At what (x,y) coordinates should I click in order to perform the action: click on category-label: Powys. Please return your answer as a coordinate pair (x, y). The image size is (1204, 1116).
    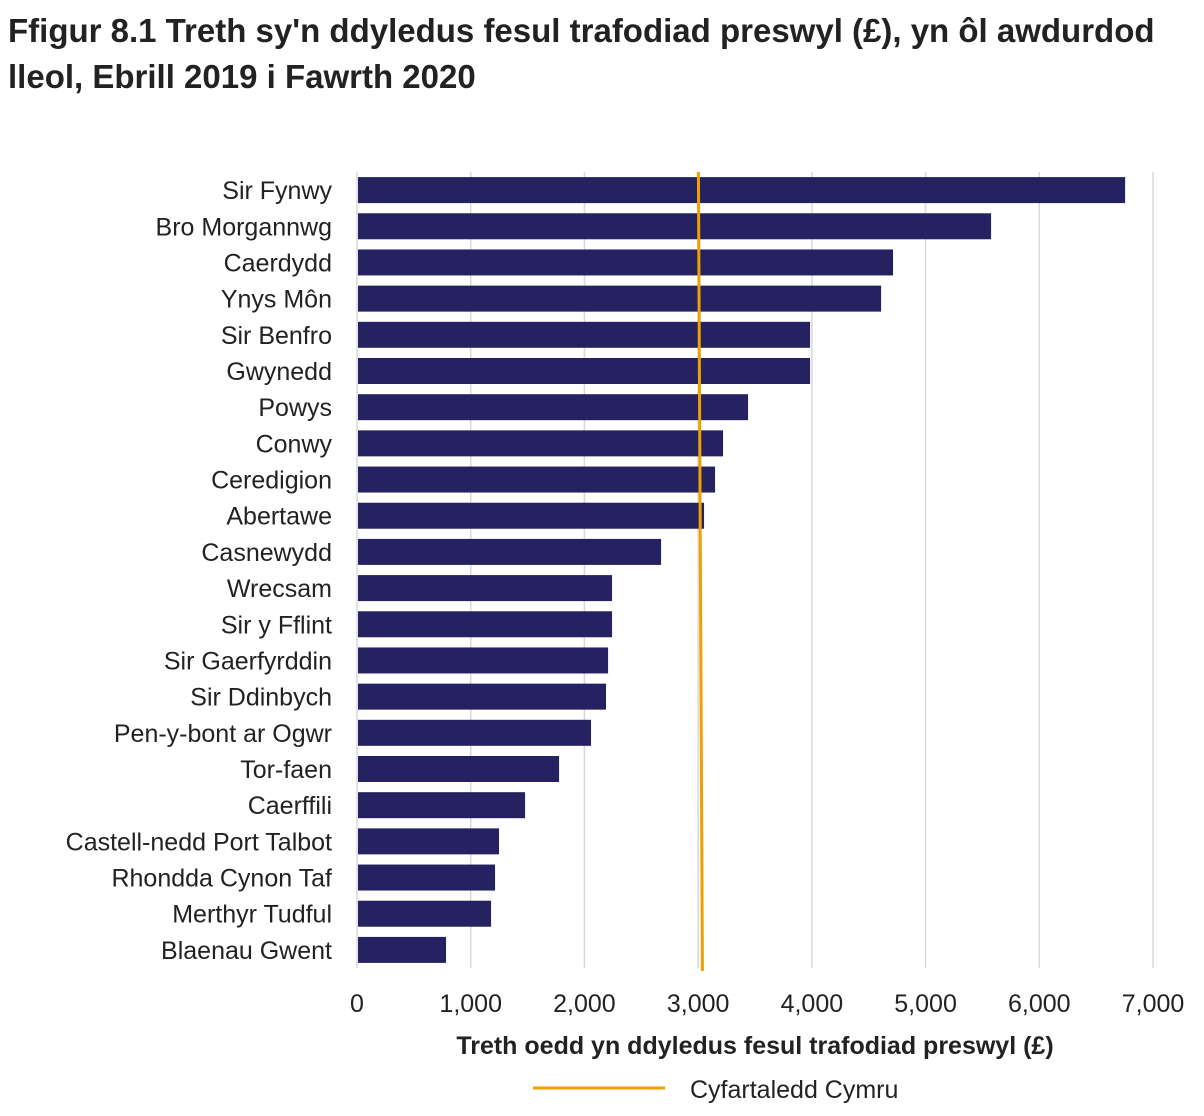
    Looking at the image, I should click on (295, 408).